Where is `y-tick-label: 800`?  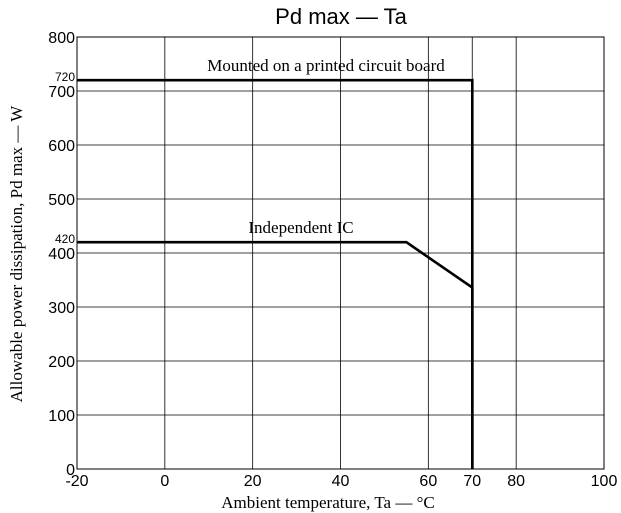 y-tick-label: 800 is located at coordinates (61, 38).